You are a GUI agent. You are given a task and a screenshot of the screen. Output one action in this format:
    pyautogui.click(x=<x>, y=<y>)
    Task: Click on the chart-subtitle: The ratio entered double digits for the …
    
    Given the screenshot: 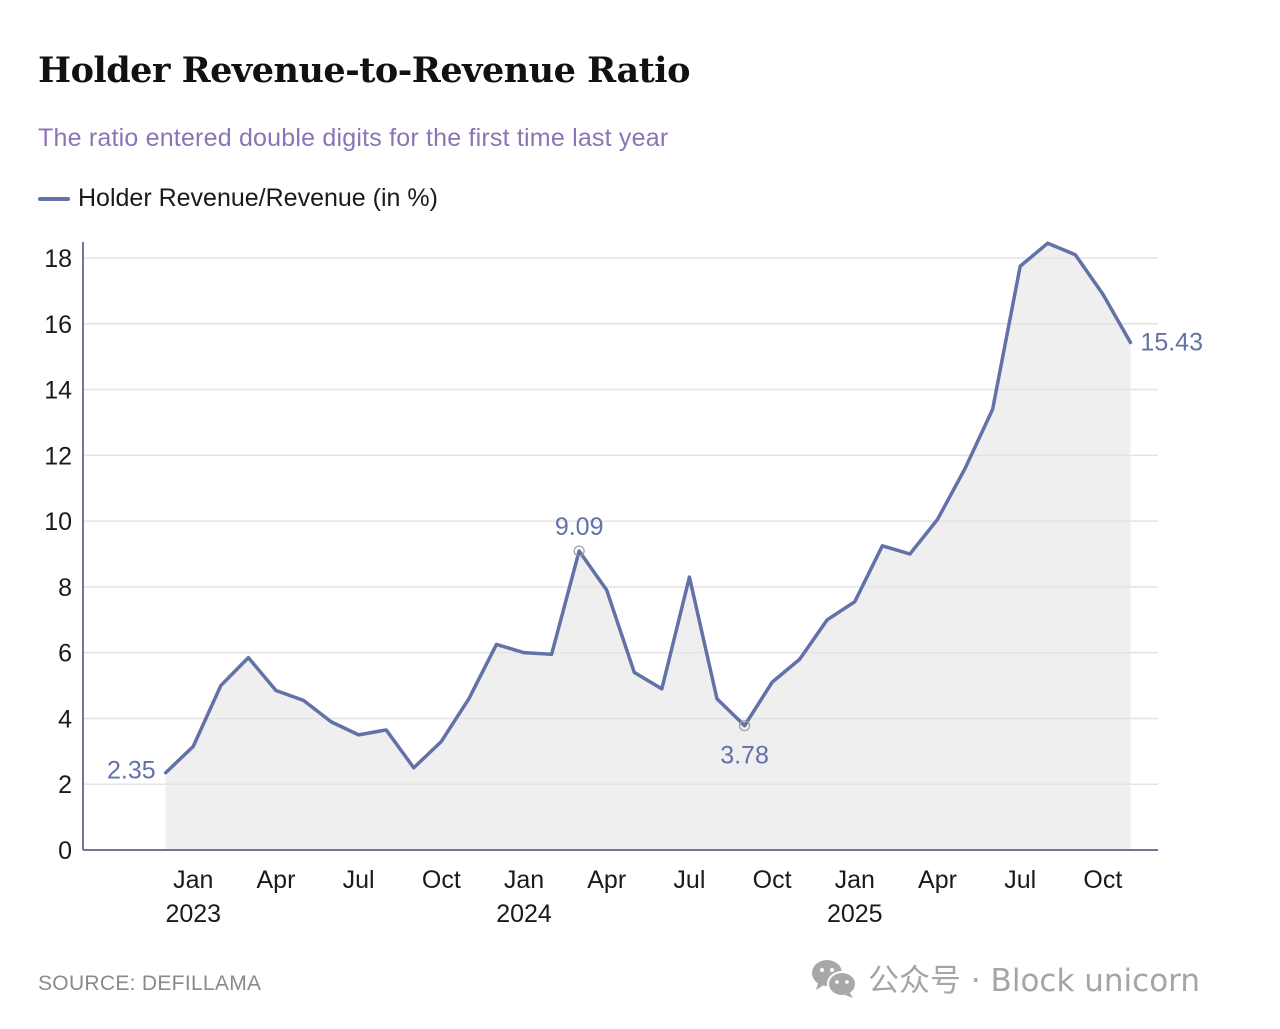 What is the action you would take?
    pyautogui.click(x=353, y=138)
    